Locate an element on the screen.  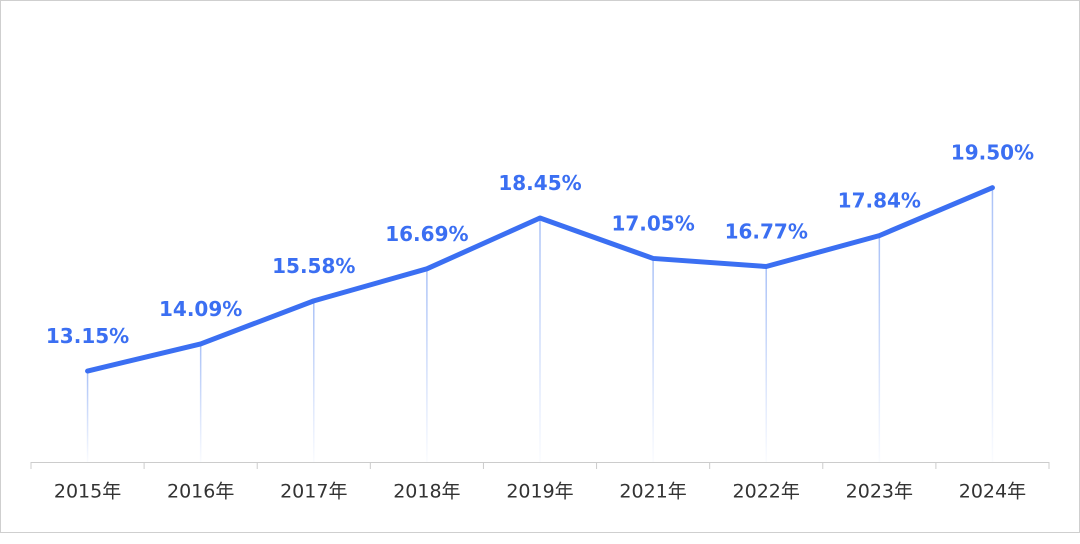
x-tick-label: 2024年 is located at coordinates (992, 492).